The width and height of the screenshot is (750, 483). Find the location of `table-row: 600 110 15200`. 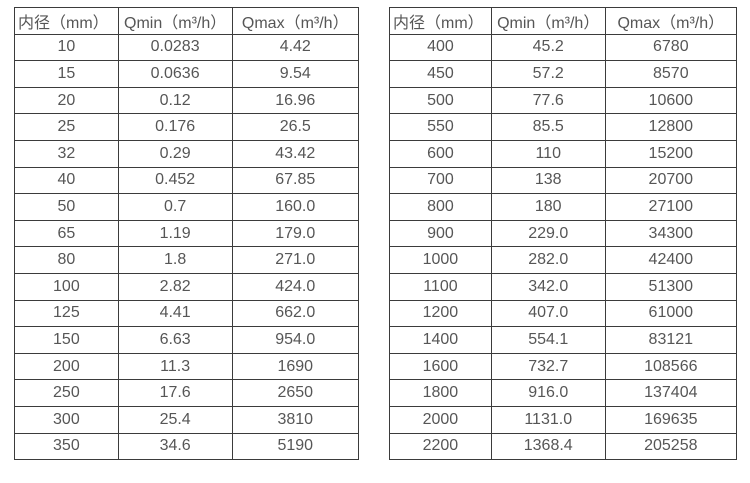

table-row: 600 110 15200 is located at coordinates (563, 153).